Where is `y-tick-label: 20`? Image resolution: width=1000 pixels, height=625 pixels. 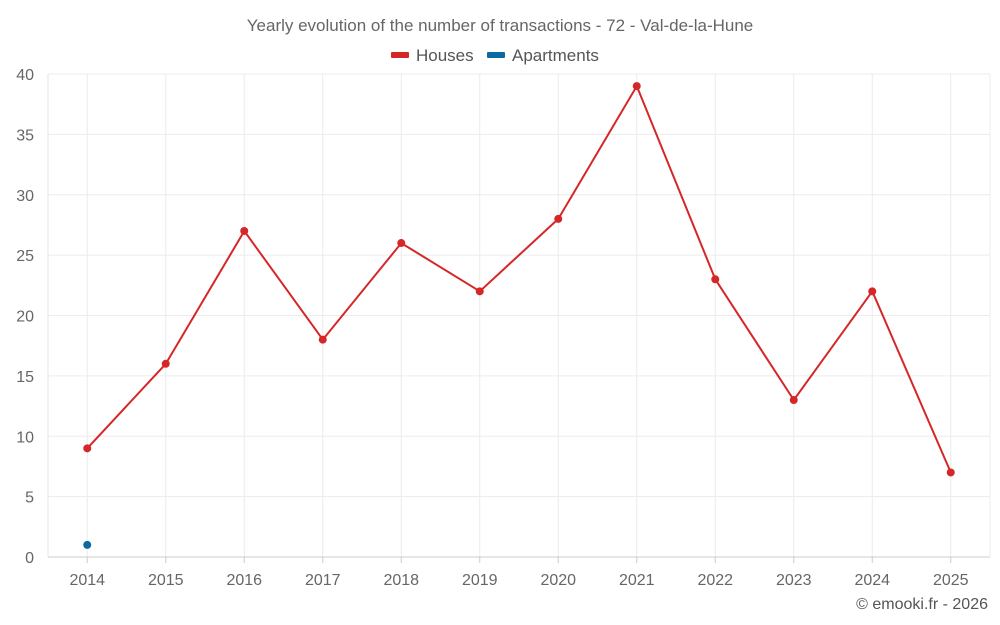
y-tick-label: 20 is located at coordinates (25, 317).